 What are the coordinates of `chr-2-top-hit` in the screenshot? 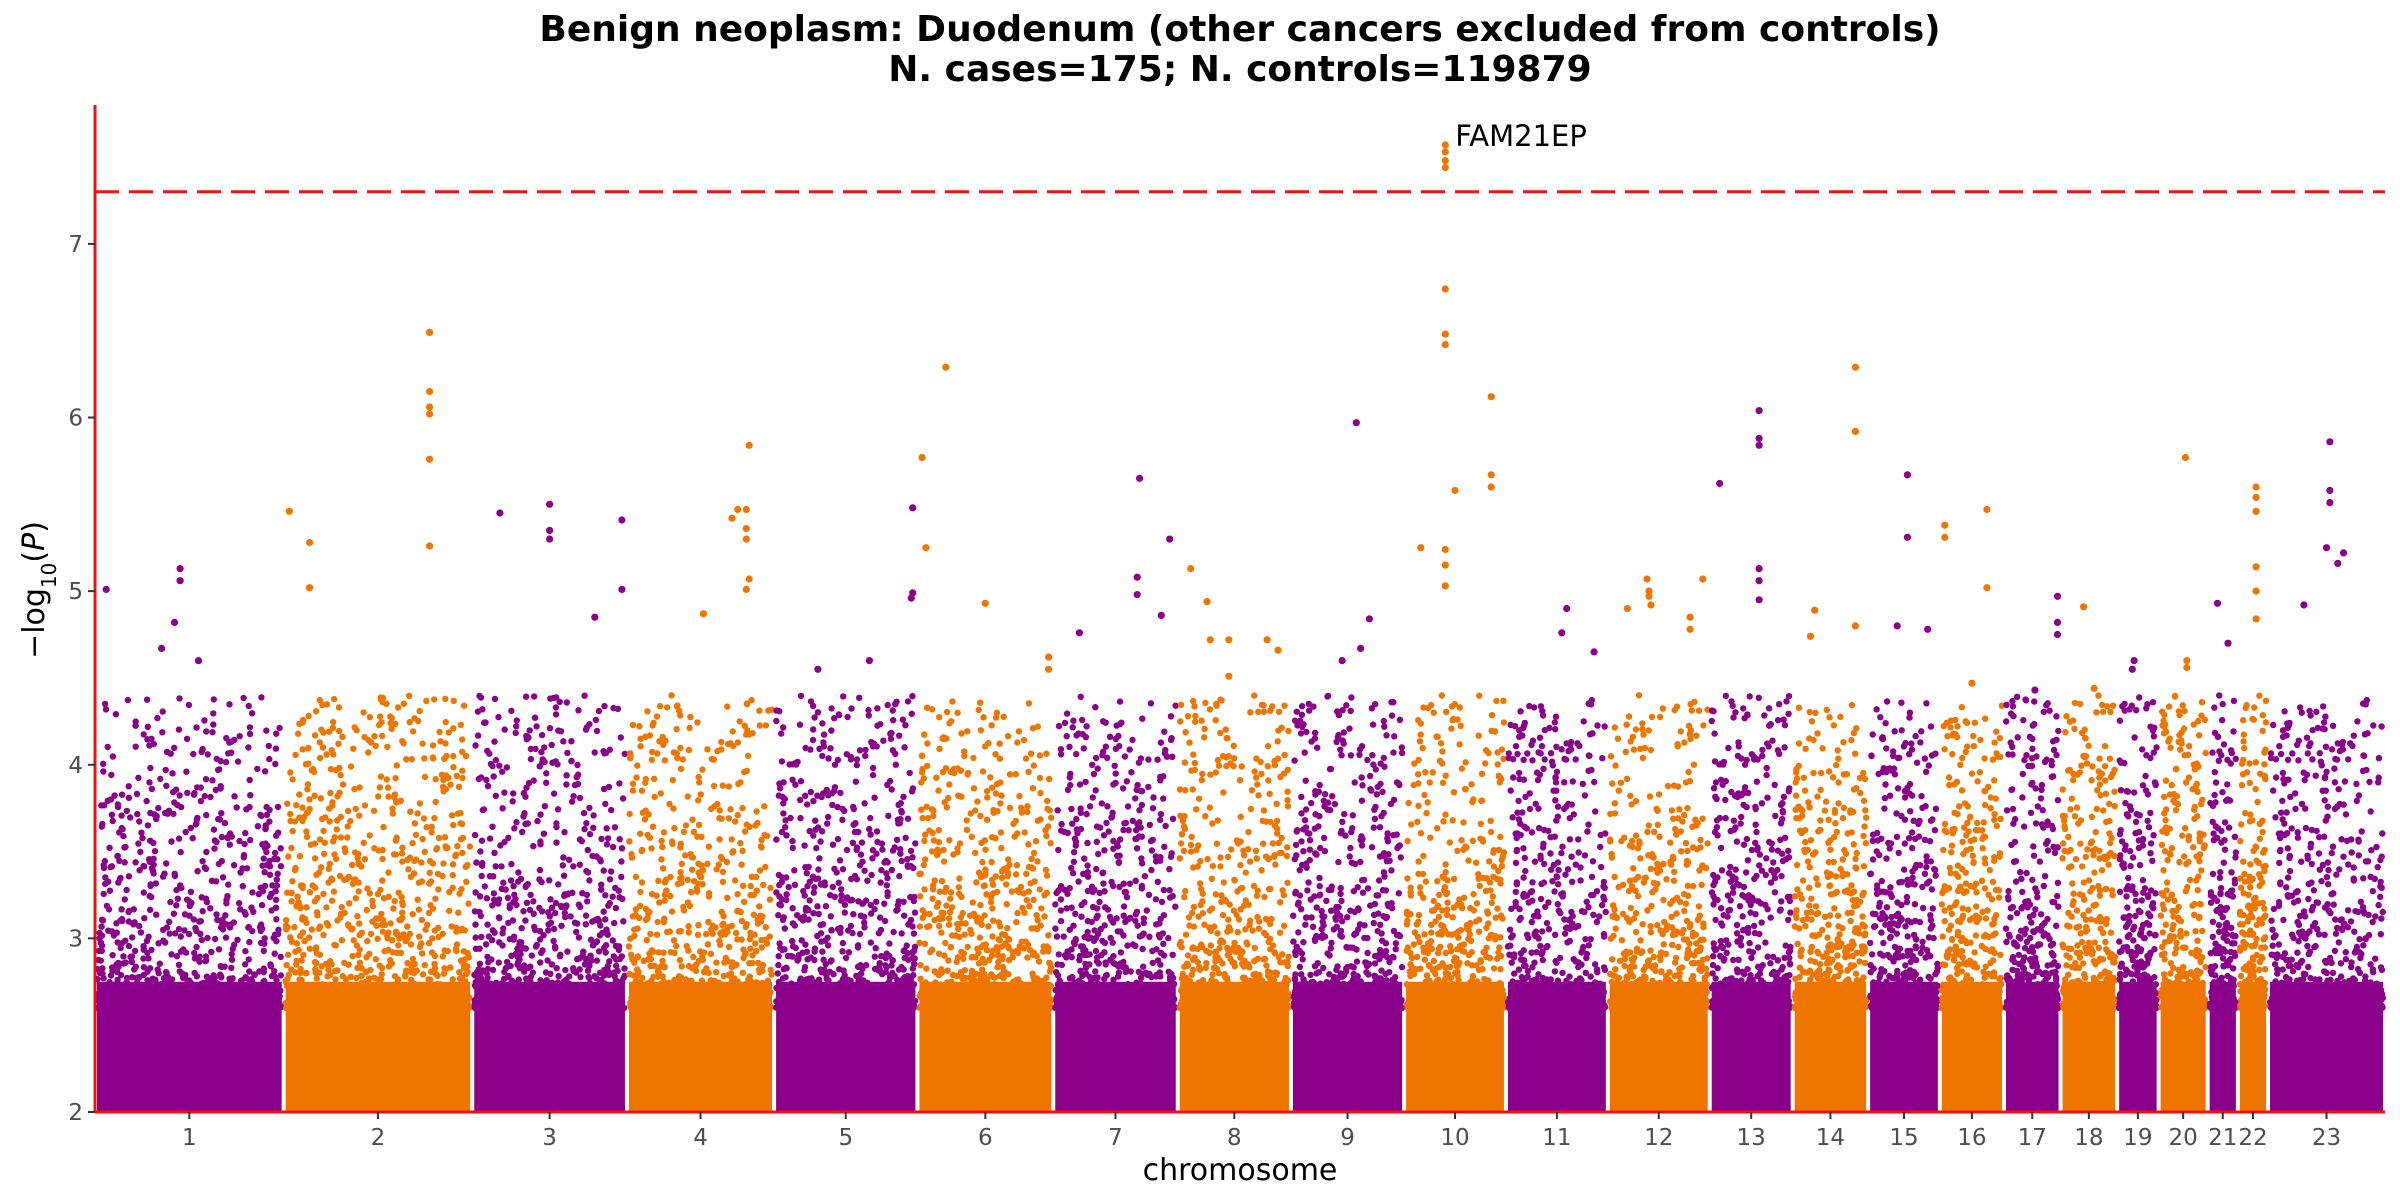 It's located at (430, 546).